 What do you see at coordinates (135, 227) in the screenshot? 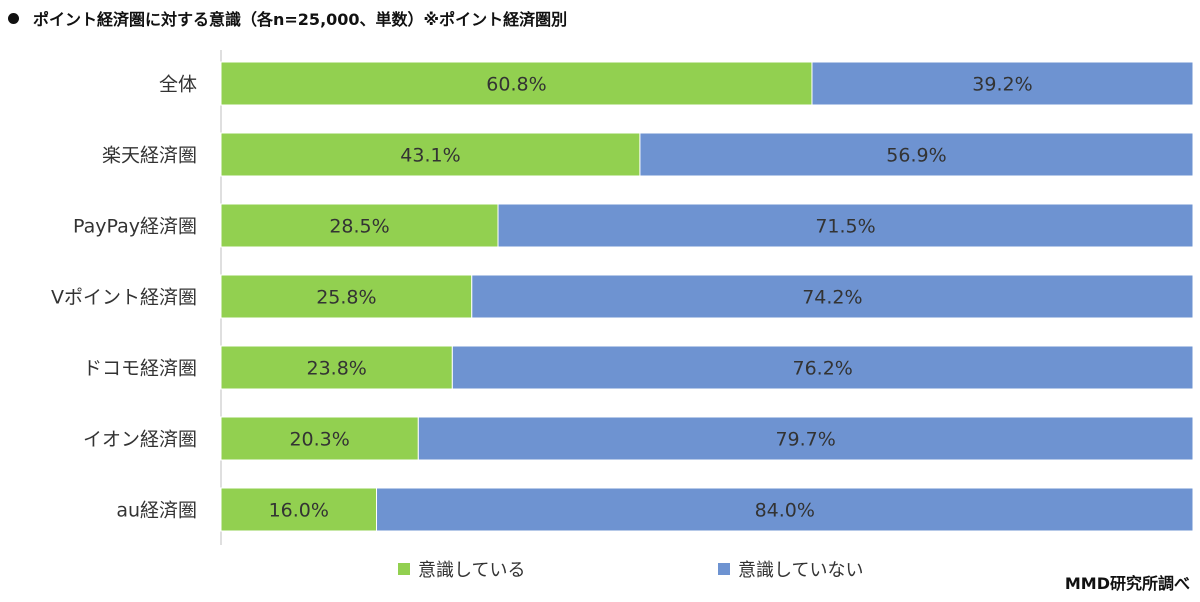
I see `category-label: PayPay経済圏` at bounding box center [135, 227].